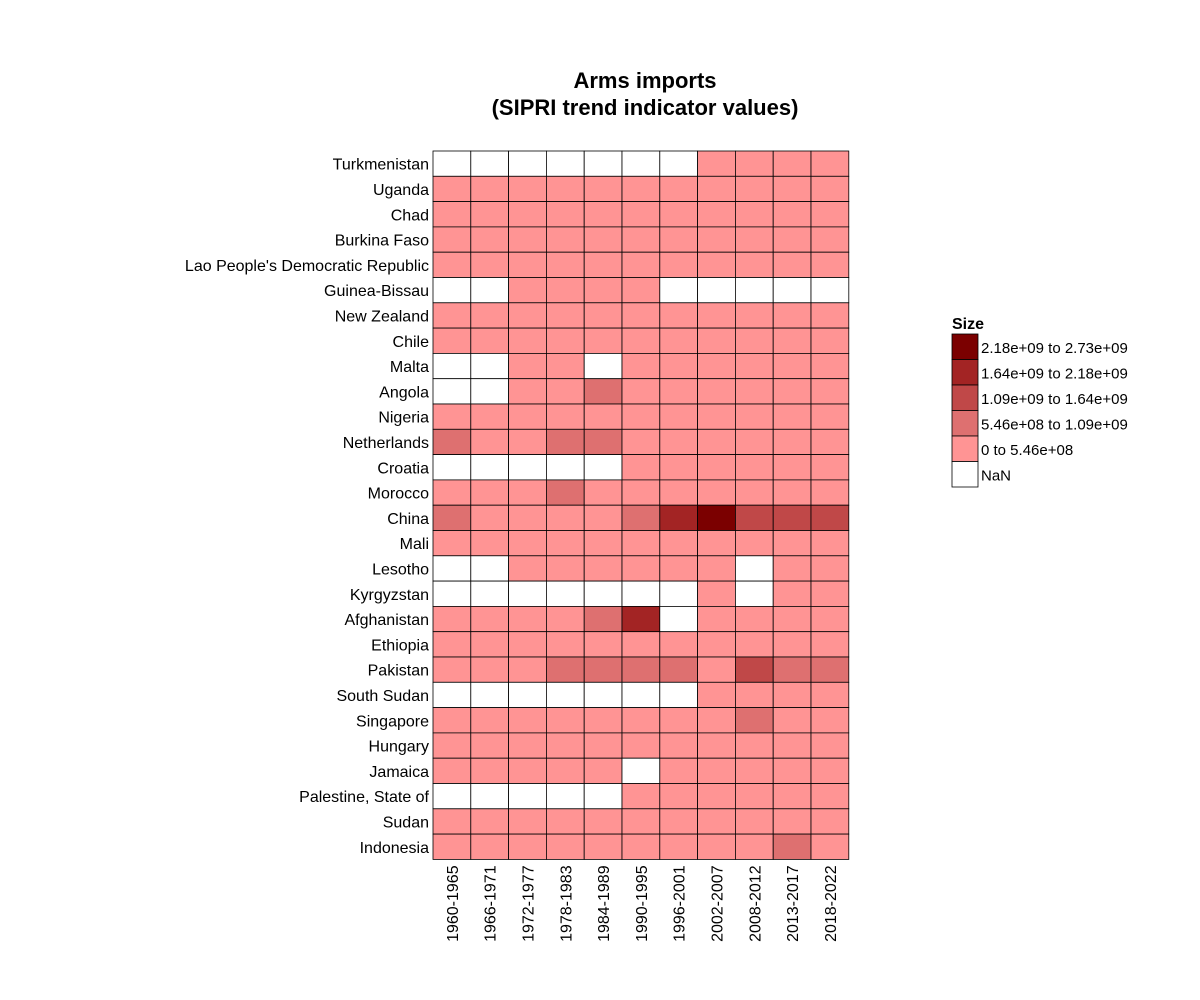 This screenshot has width=1200, height=1000. Describe the element at coordinates (399, 747) in the screenshot. I see `y-tick-label: Hungary` at that location.